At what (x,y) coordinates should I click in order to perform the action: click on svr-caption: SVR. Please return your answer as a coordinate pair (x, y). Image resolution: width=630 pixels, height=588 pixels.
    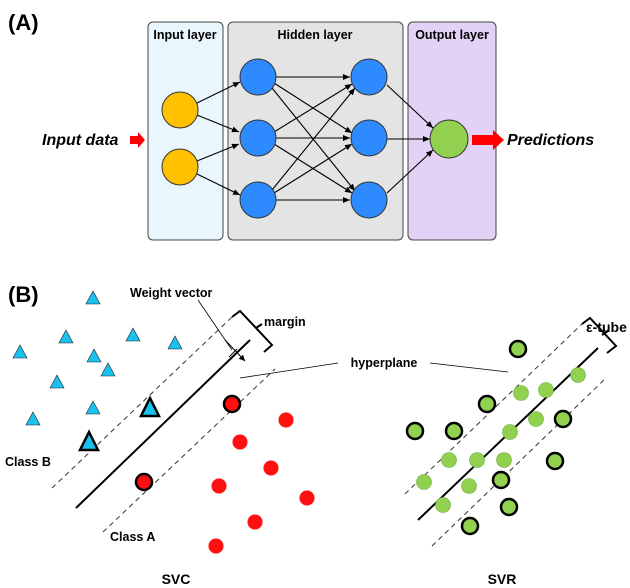
    Looking at the image, I should click on (502, 579).